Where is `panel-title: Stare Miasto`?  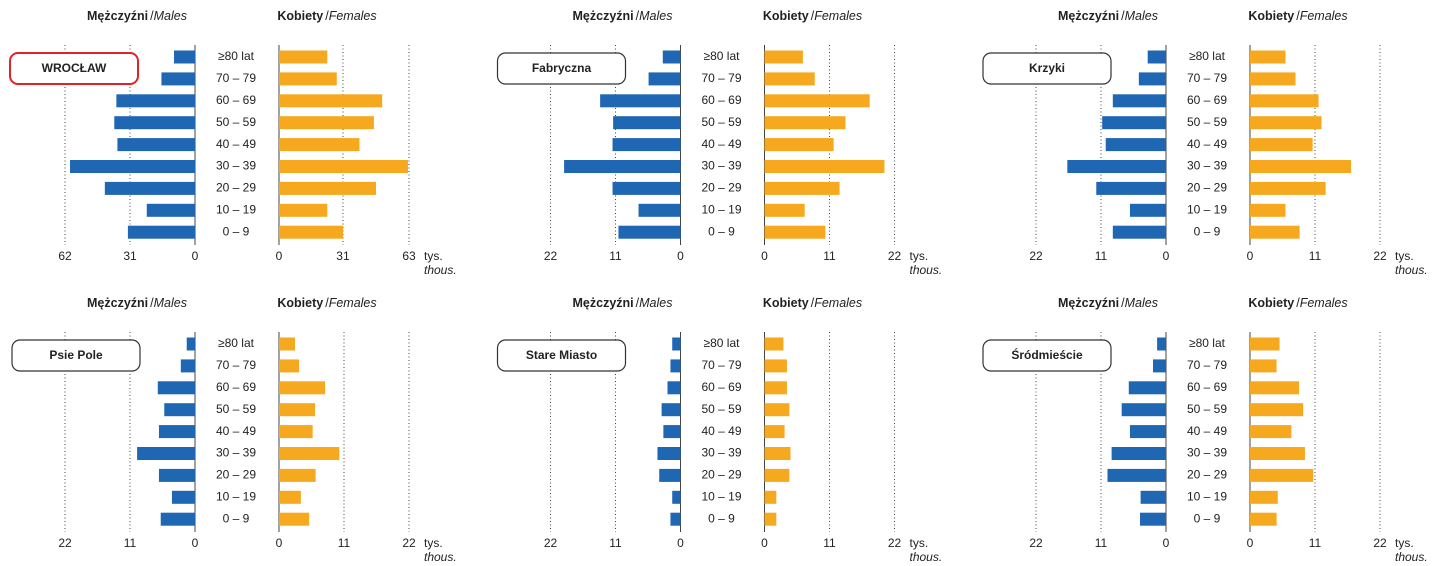
panel-title: Stare Miasto is located at coordinates (561, 355).